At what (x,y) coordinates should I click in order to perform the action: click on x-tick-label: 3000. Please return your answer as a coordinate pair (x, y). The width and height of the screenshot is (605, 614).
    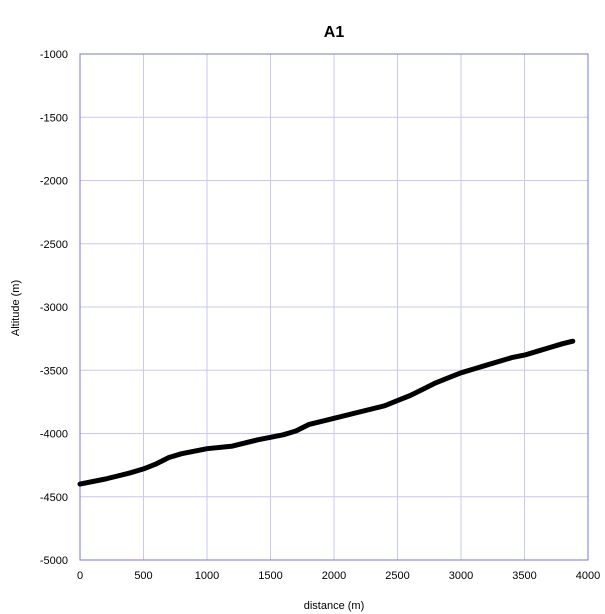
    Looking at the image, I should click on (461, 576).